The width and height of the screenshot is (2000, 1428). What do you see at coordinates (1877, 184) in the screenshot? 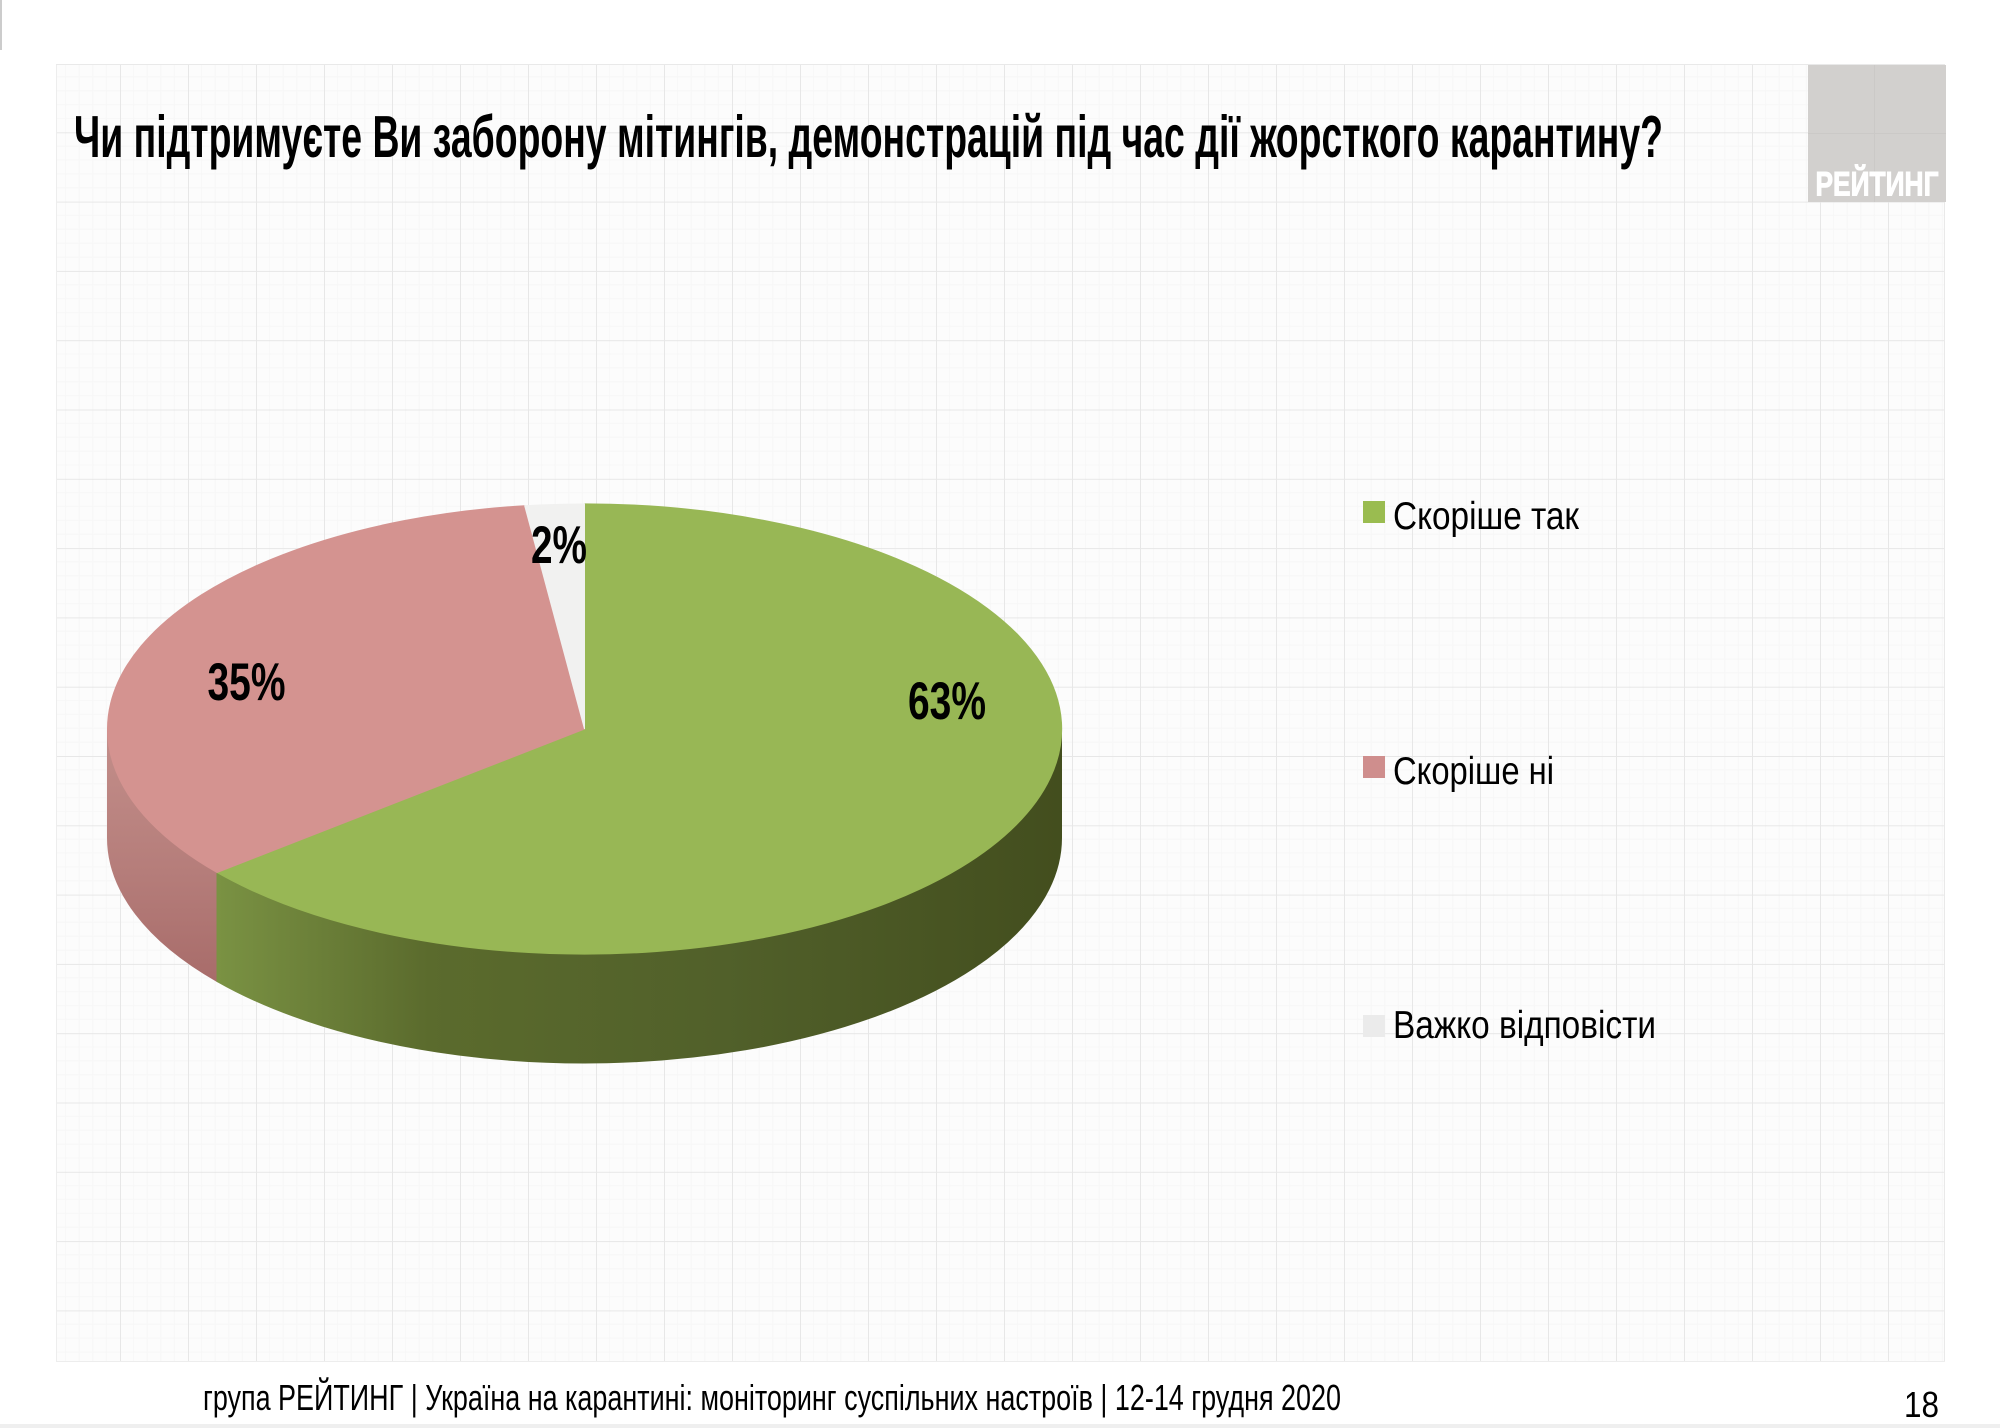
I see `svg-text: РЕЙТИНГ` at bounding box center [1877, 184].